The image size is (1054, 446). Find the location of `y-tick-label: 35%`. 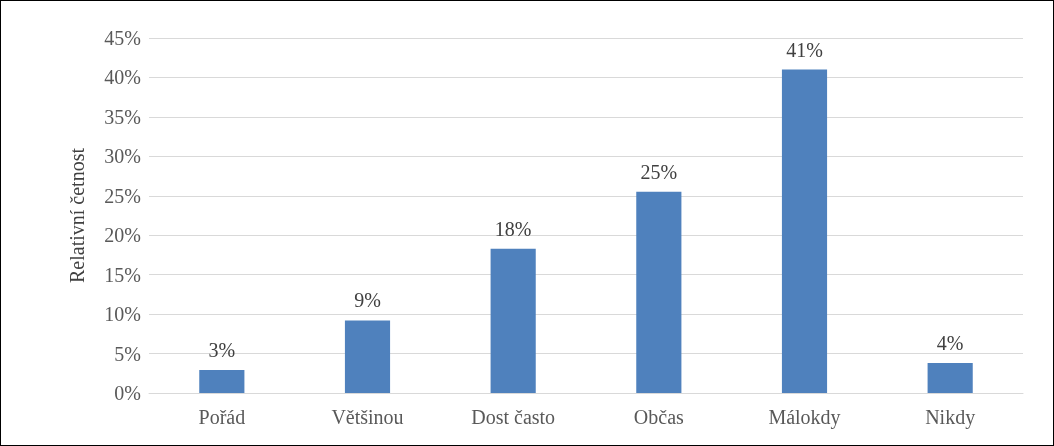

y-tick-label: 35% is located at coordinates (122, 116).